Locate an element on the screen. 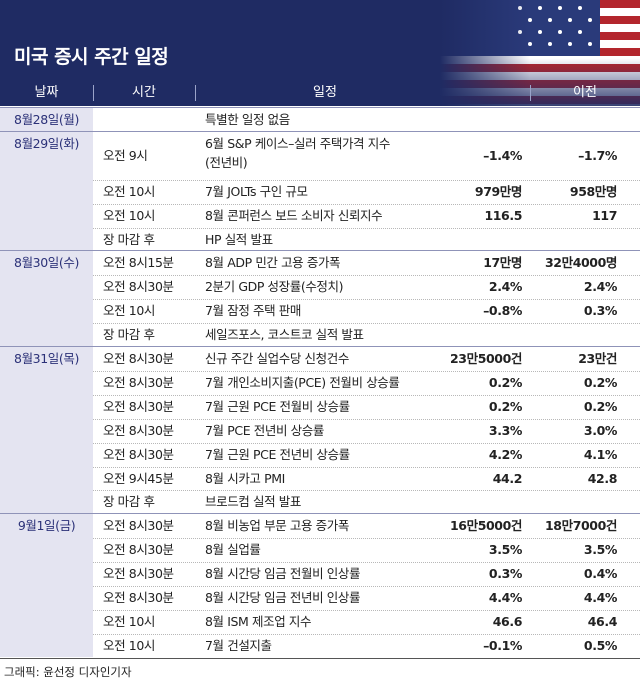 The image size is (640, 687). forecast-cell: –0.1% is located at coordinates (502, 645).